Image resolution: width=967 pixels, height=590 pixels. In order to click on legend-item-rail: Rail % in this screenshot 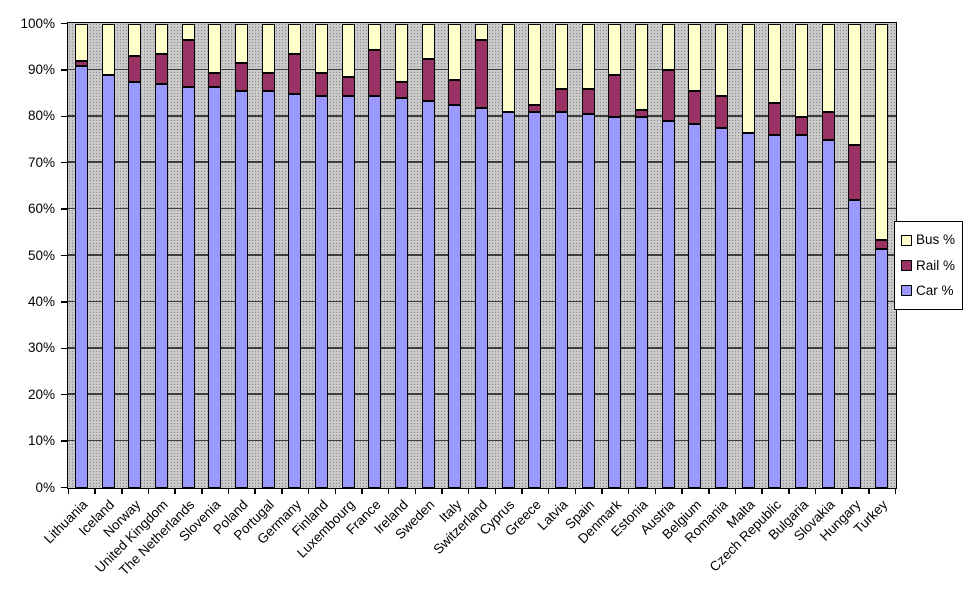, I will do `click(931, 265)`.